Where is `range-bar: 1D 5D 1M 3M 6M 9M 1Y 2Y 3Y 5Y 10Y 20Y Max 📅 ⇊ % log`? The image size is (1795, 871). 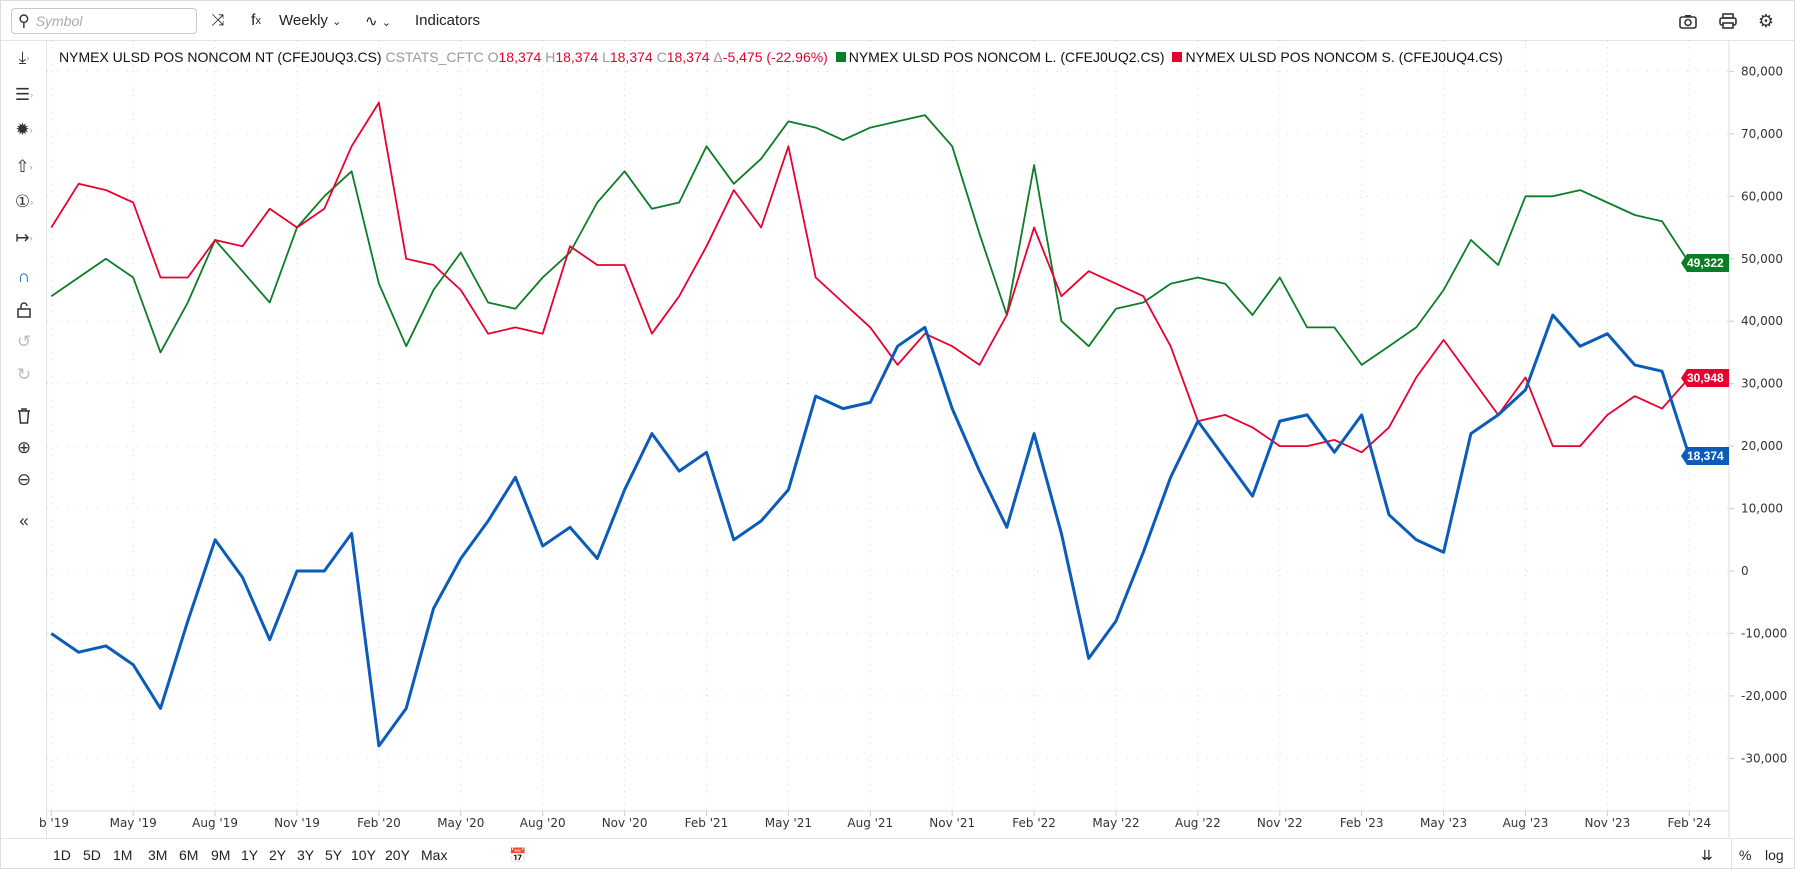
range-bar: 1D 5D 1M 3M 6M 9M 1Y 2Y 3Y 5Y 10Y 20Y Max 📅 ⇊ % log is located at coordinates (898, 854).